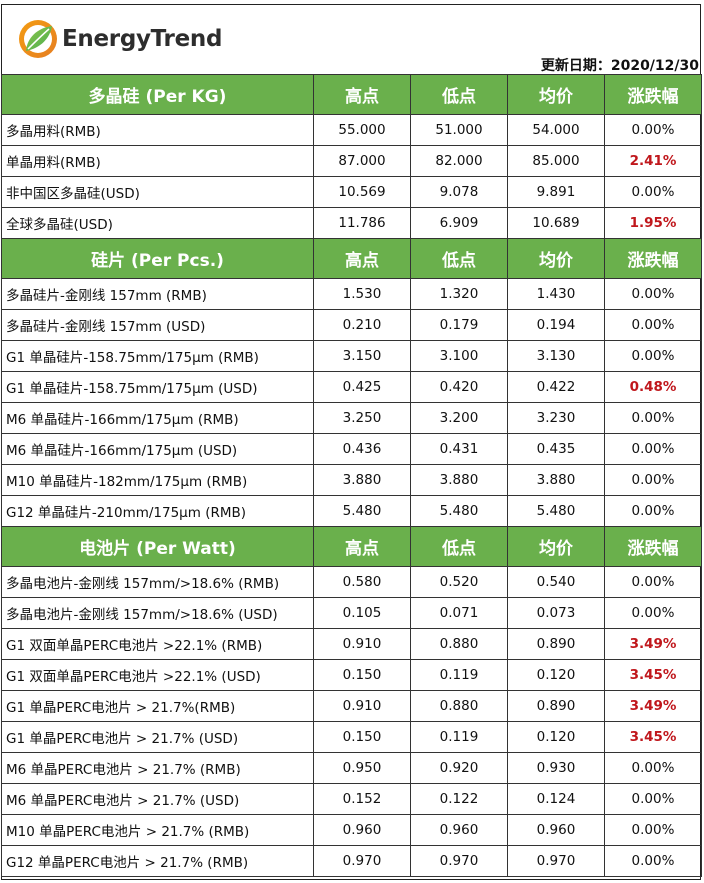  I want to click on price-low-cell: 3.100, so click(459, 356).